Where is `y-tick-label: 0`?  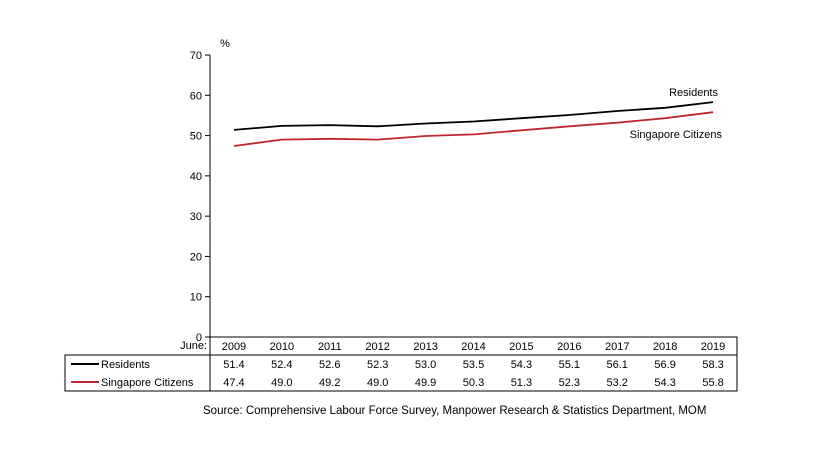 y-tick-label: 0 is located at coordinates (199, 338).